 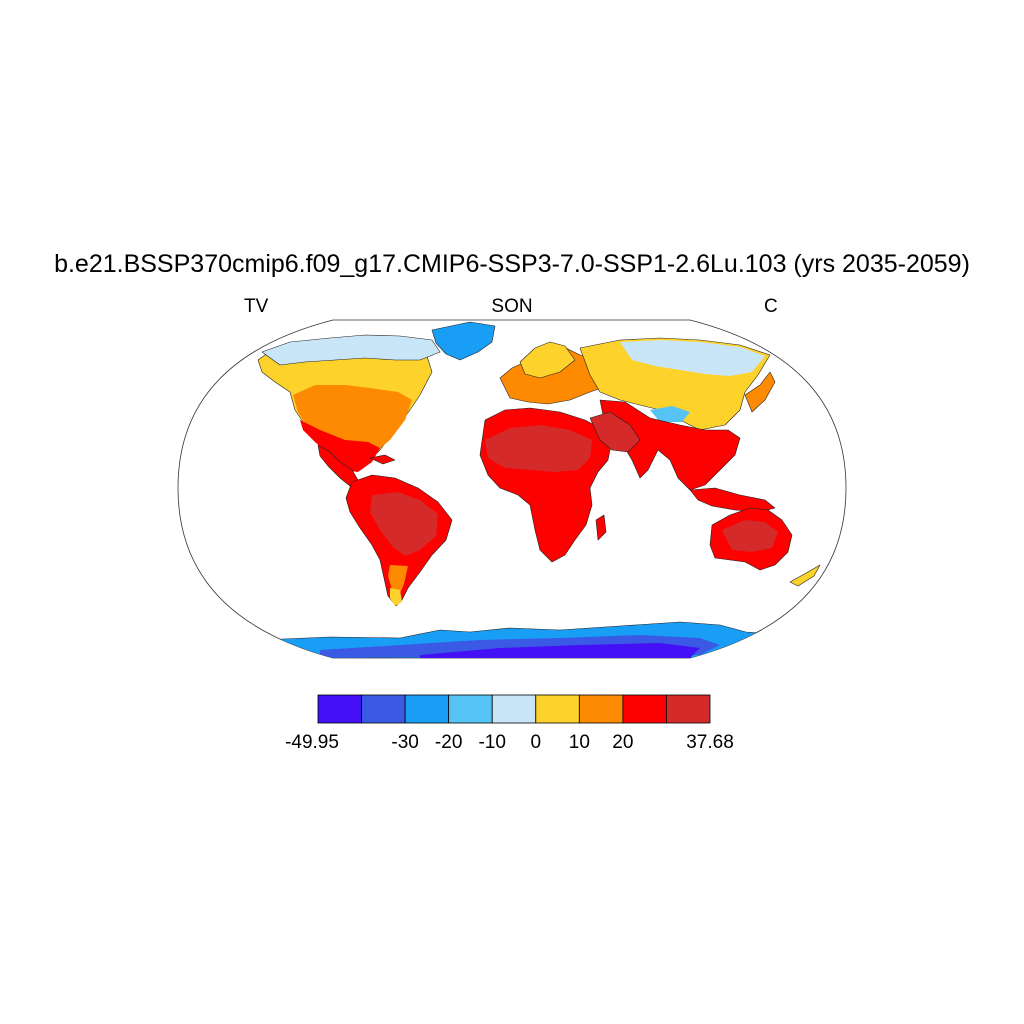 What do you see at coordinates (623, 742) in the screenshot?
I see `colorbar-tick-label: 20` at bounding box center [623, 742].